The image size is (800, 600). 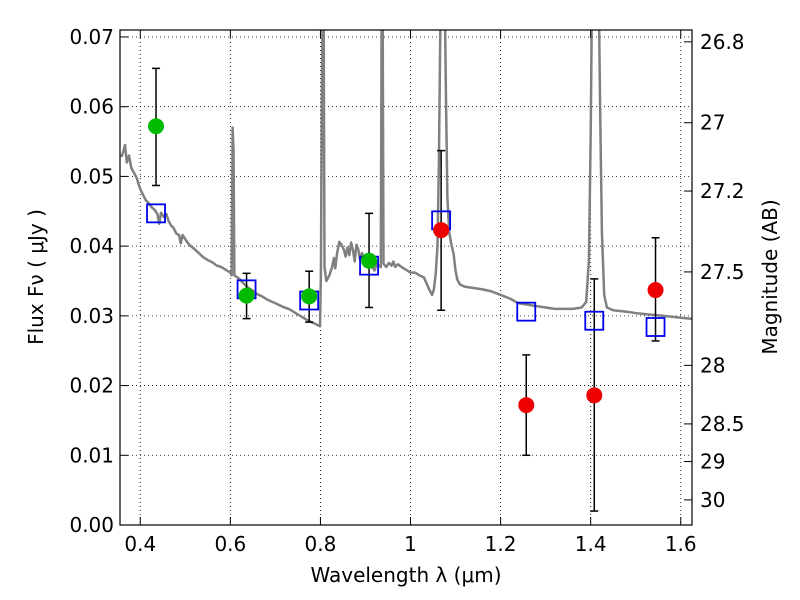 I want to click on y2-axis-title: Magnitude (AB), so click(x=770, y=276).